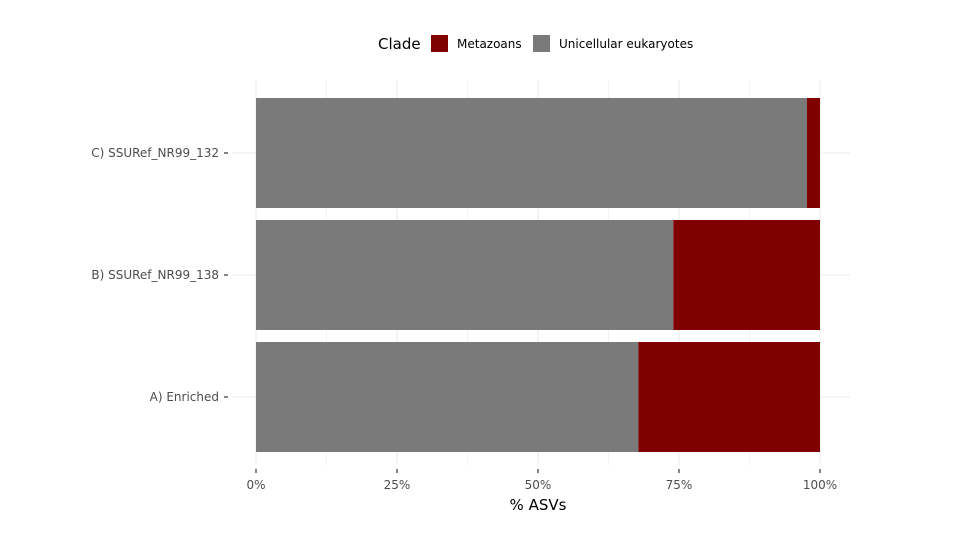 This screenshot has height=540, width=960. What do you see at coordinates (820, 485) in the screenshot?
I see `x-tick-label: 100%` at bounding box center [820, 485].